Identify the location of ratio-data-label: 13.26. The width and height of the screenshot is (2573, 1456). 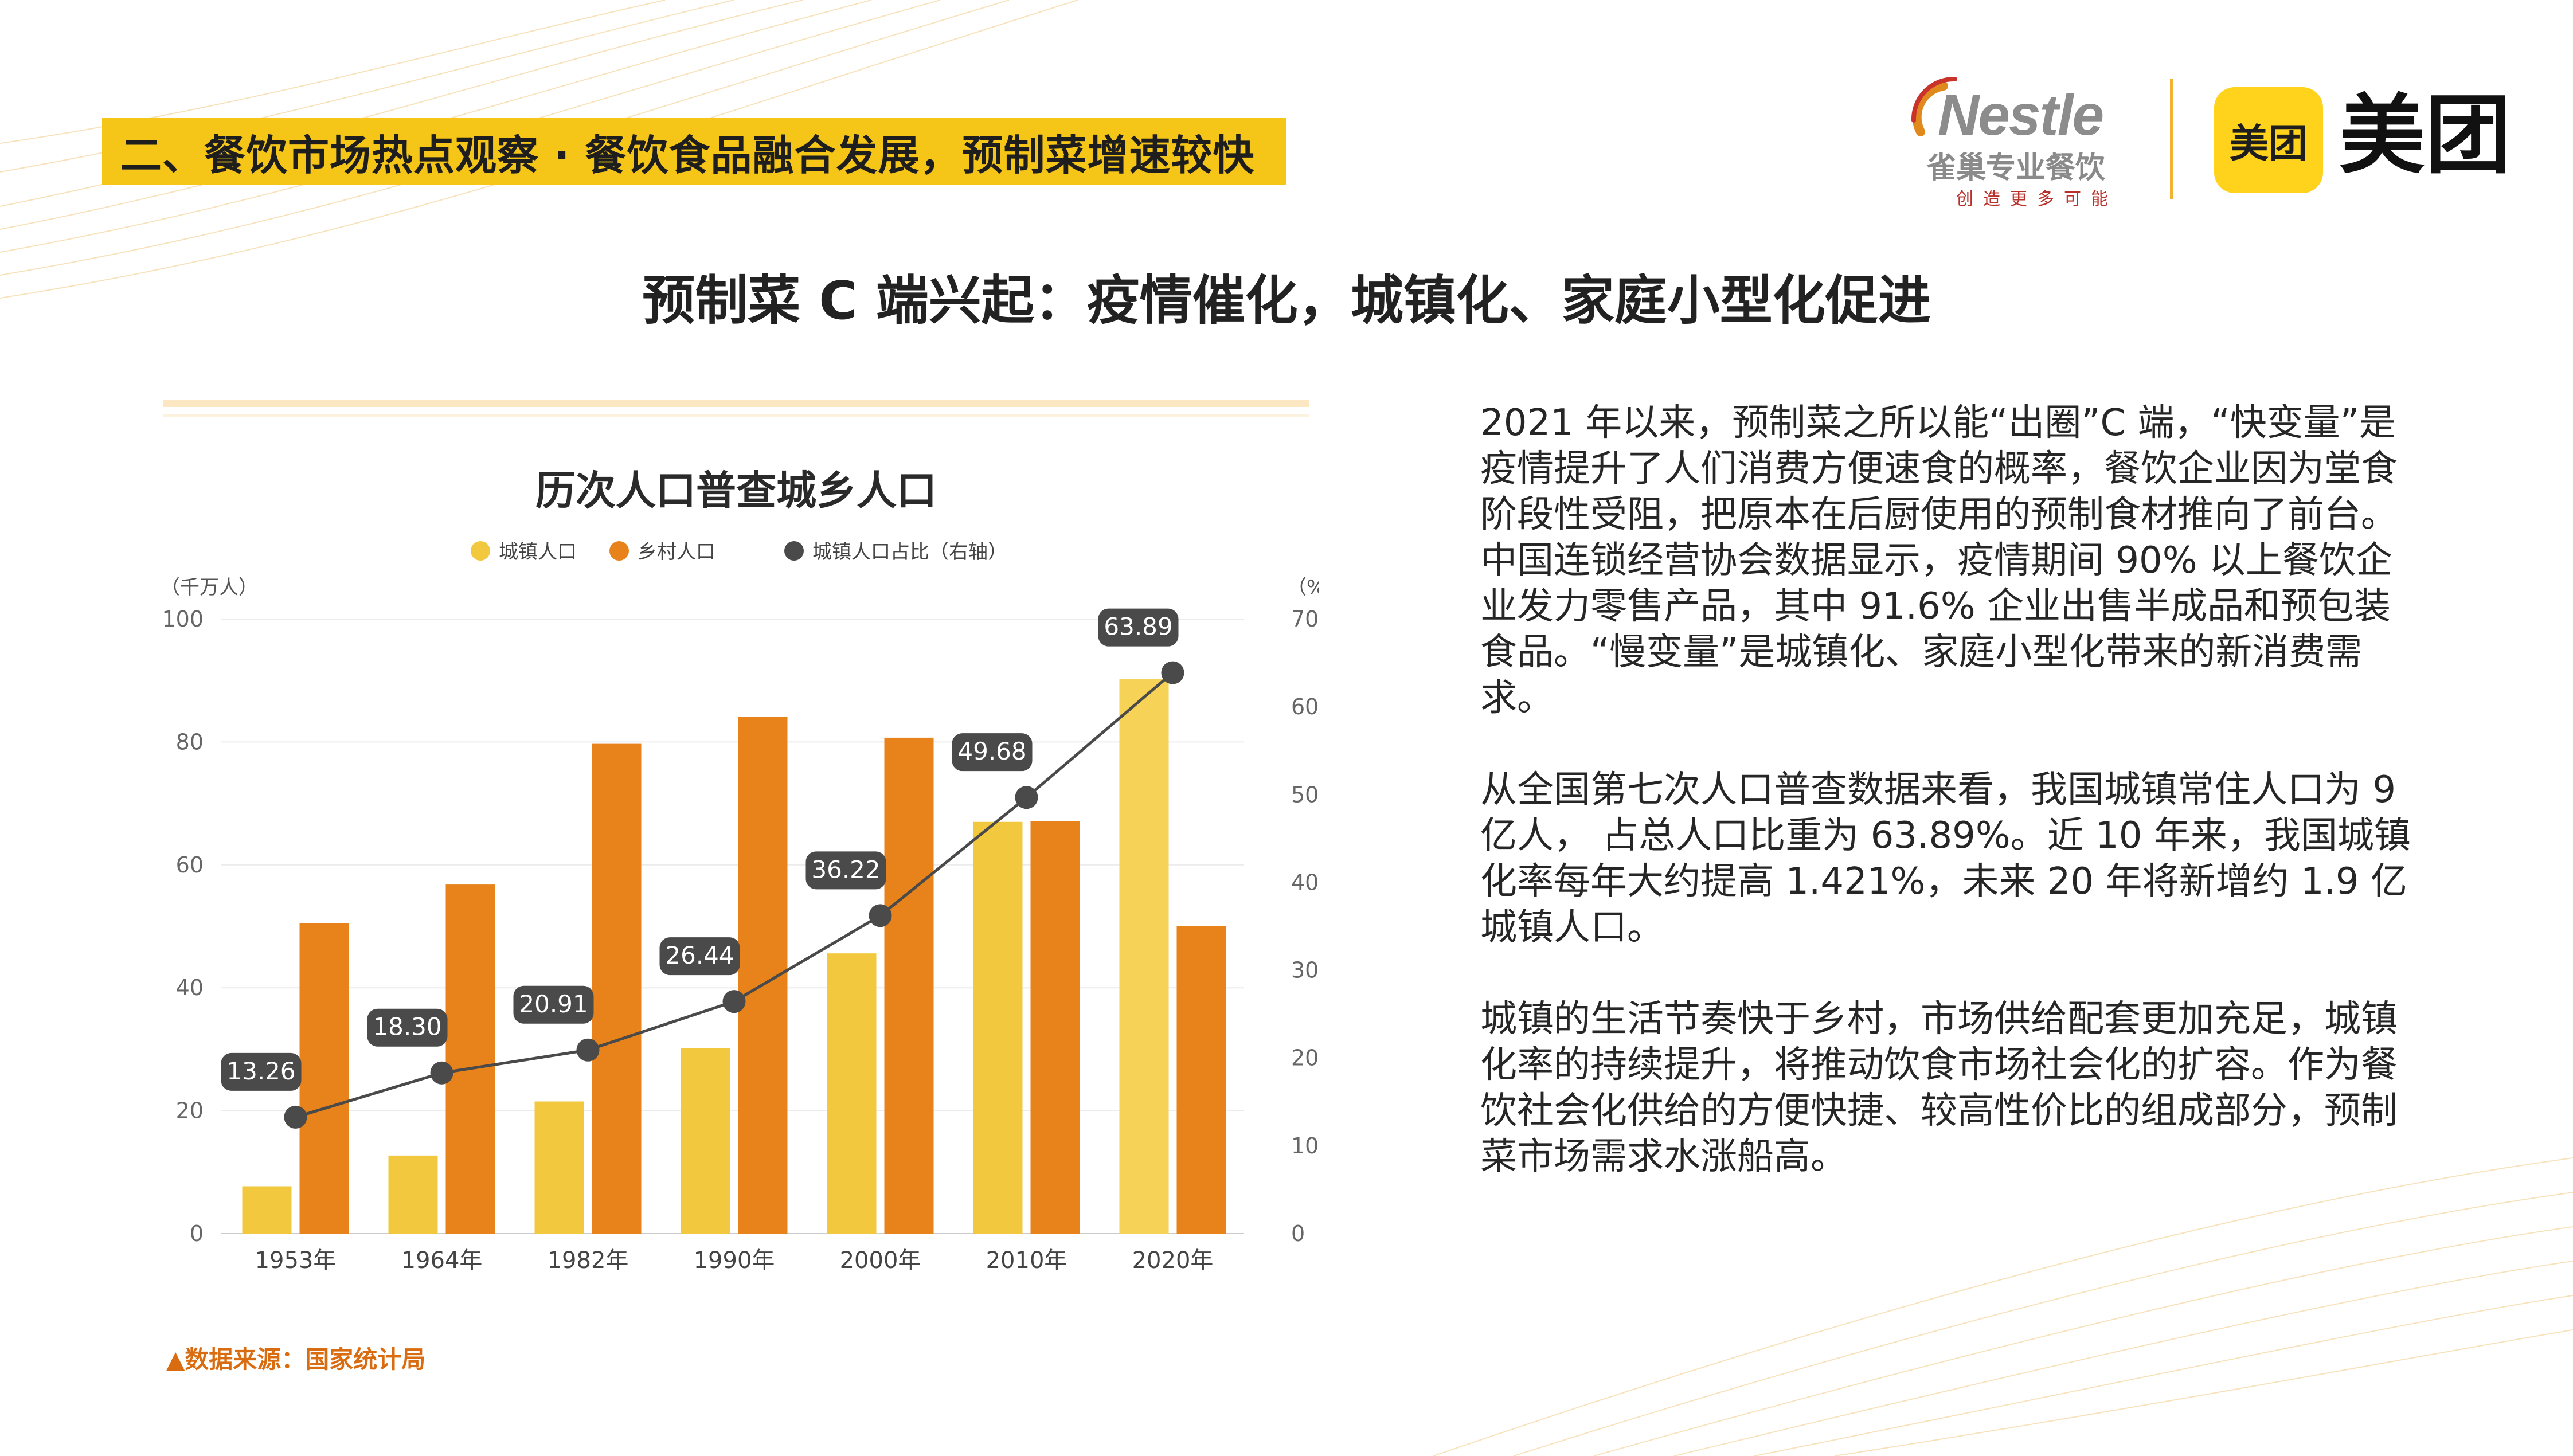
(261, 1071).